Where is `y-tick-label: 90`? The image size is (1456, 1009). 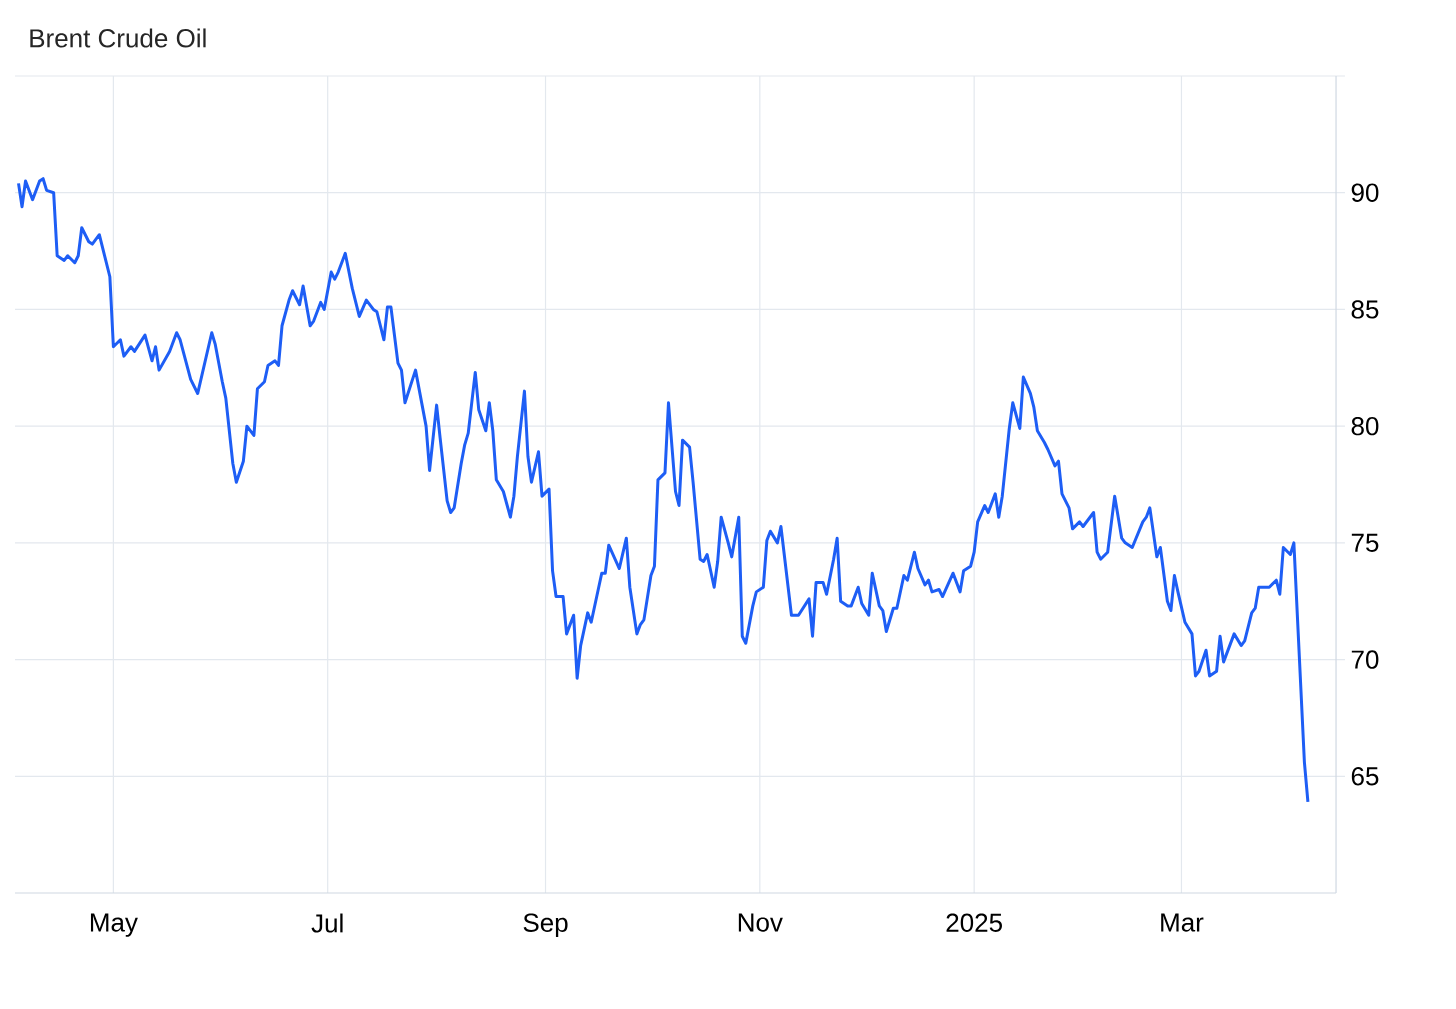 y-tick-label: 90 is located at coordinates (1365, 192).